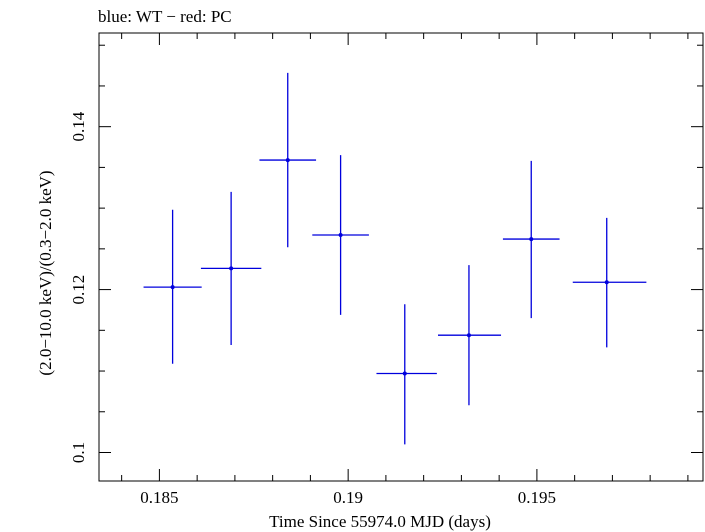 This screenshot has height=532, width=705. What do you see at coordinates (78, 126) in the screenshot?
I see `y-tick-label: 0.14` at bounding box center [78, 126].